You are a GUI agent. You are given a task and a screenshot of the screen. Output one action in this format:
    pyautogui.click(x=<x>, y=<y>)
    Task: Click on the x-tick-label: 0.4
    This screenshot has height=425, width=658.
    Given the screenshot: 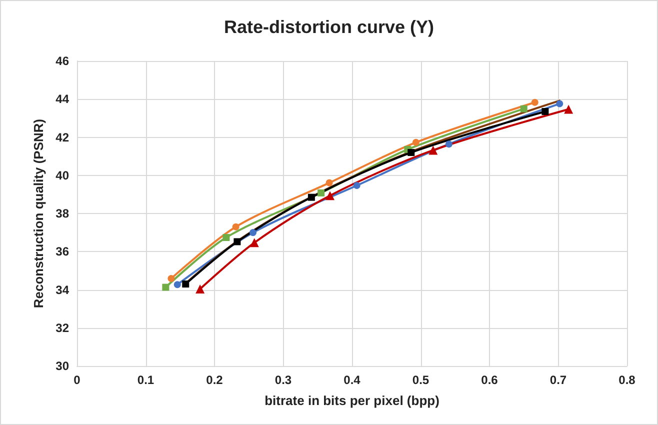 What is the action you would take?
    pyautogui.click(x=352, y=380)
    